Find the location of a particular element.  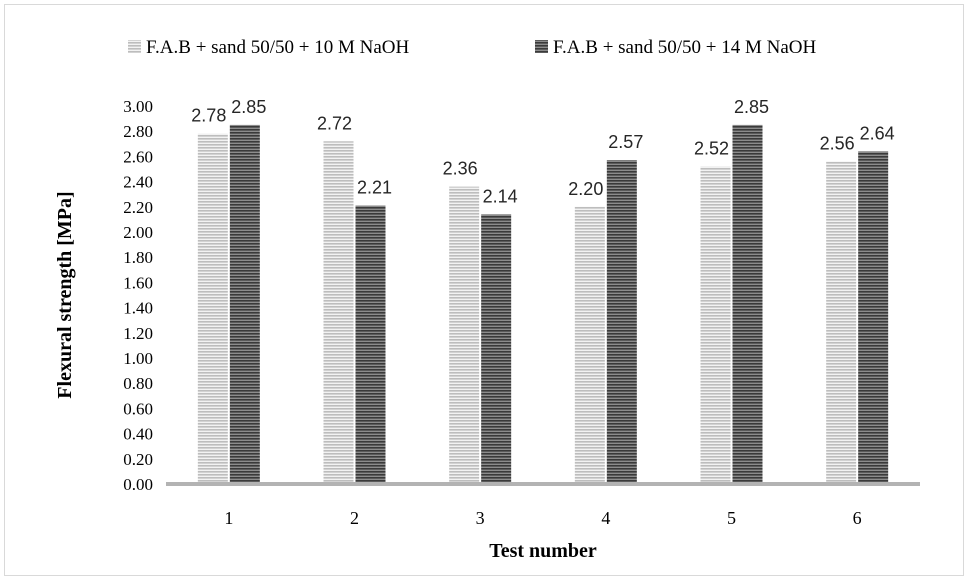

y-tick-label: 0.80 is located at coordinates (138, 383).